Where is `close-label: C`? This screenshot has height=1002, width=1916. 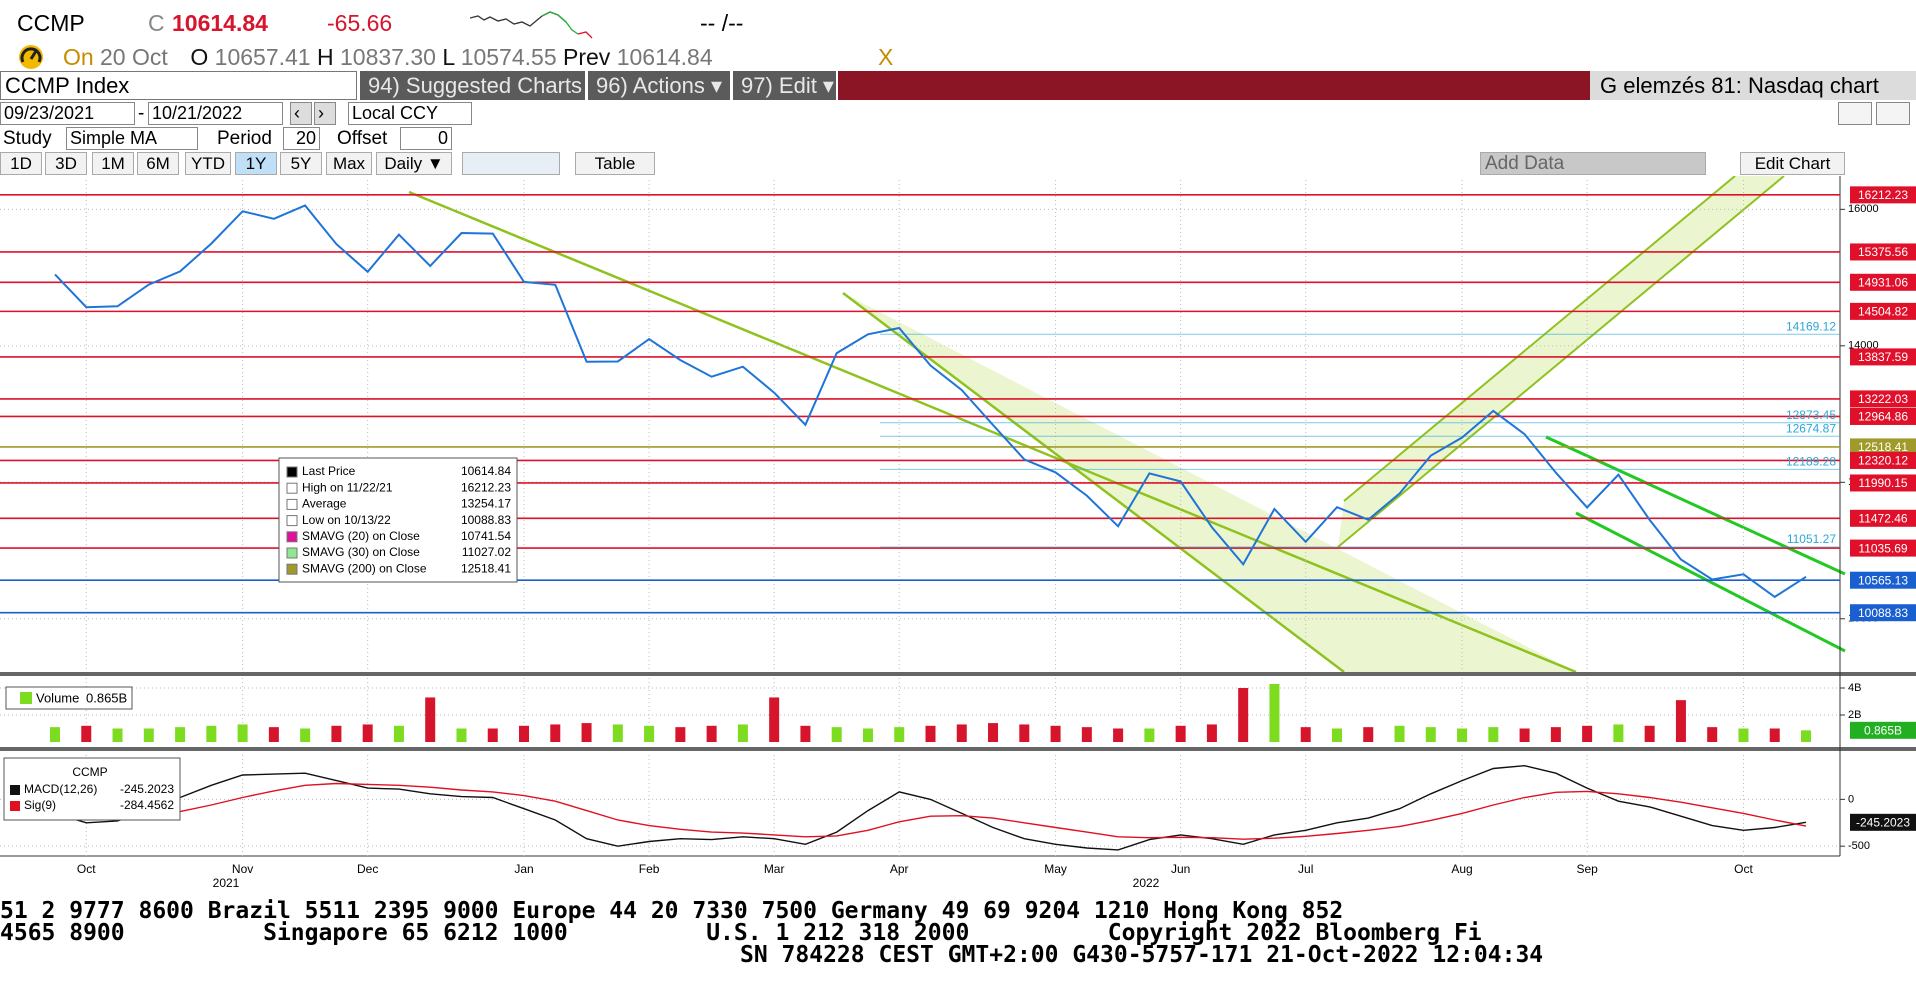
close-label: C is located at coordinates (156, 23).